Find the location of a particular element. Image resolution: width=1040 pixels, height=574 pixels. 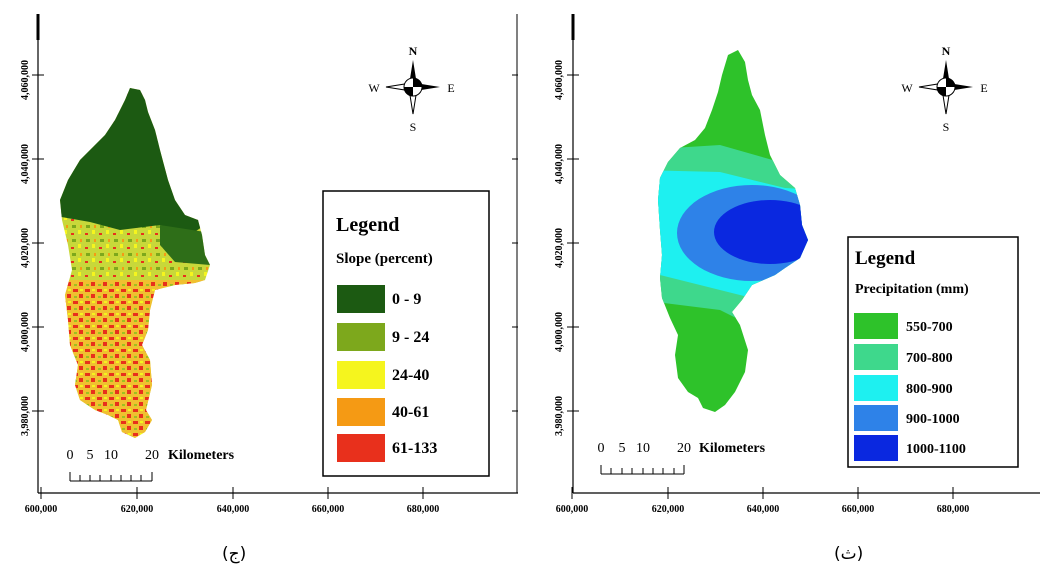

legend-label: 61-133 is located at coordinates (414, 448).